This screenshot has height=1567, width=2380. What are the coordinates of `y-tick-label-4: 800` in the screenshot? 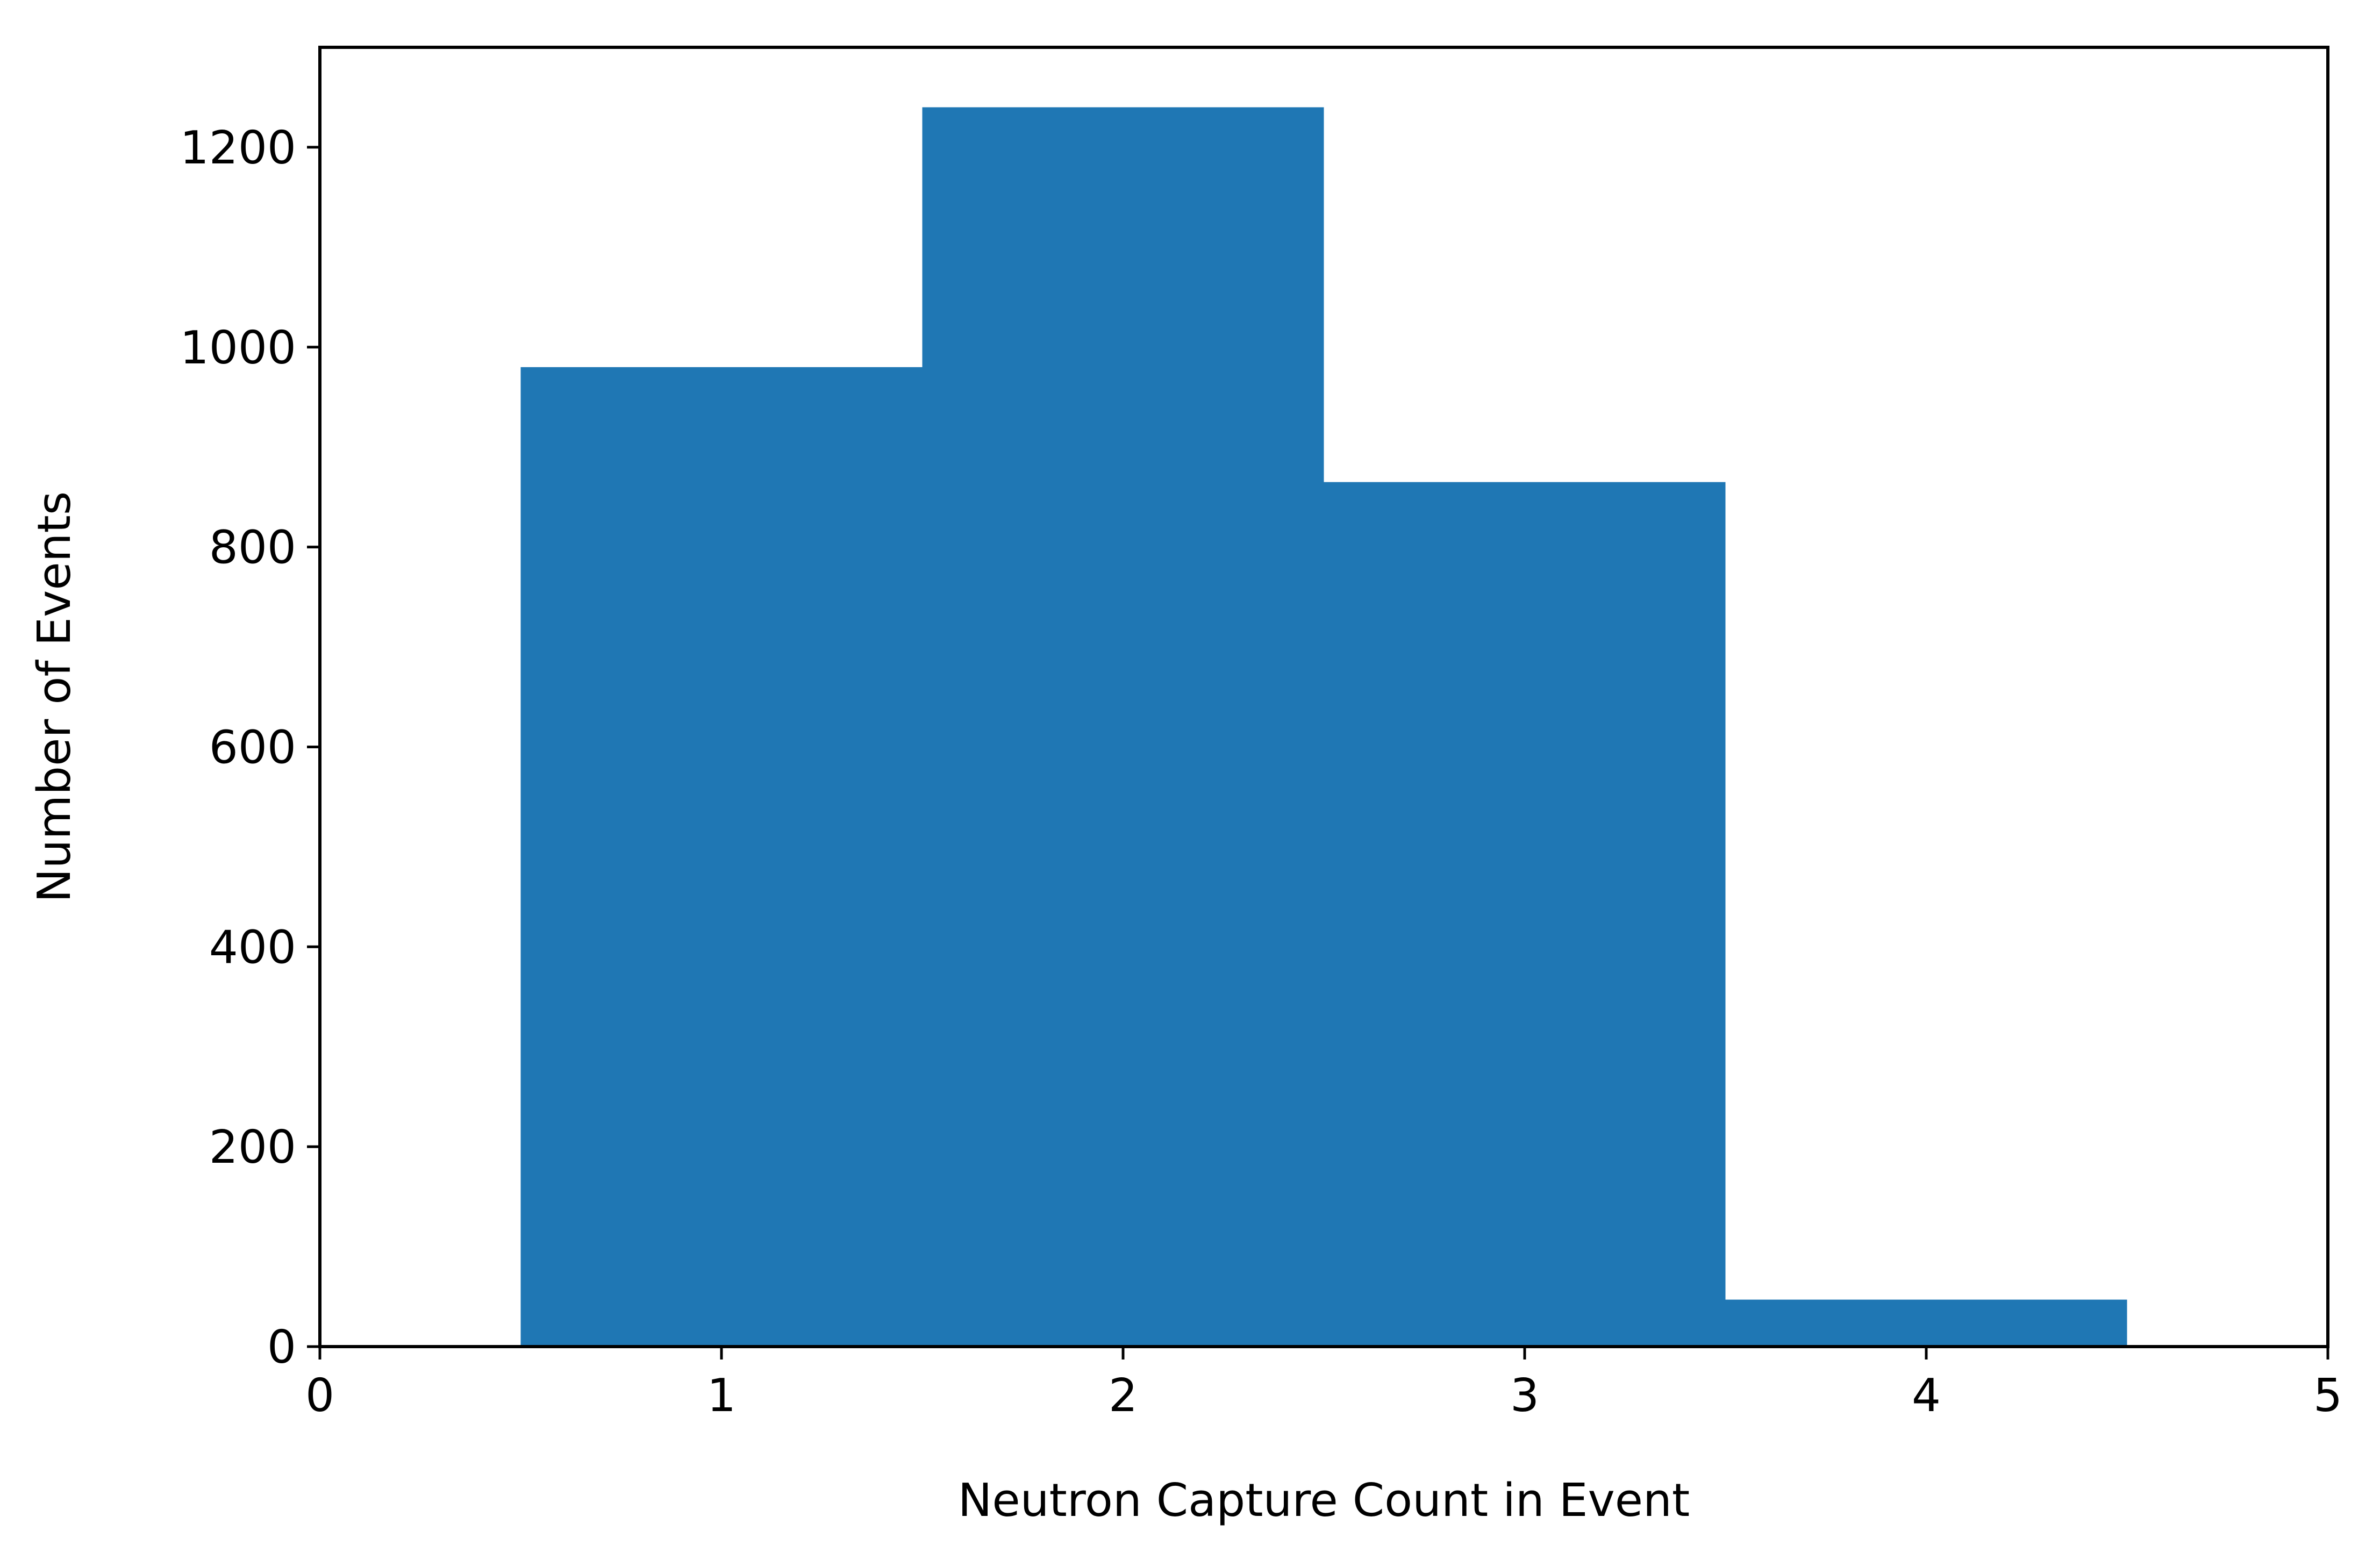 It's located at (252, 548).